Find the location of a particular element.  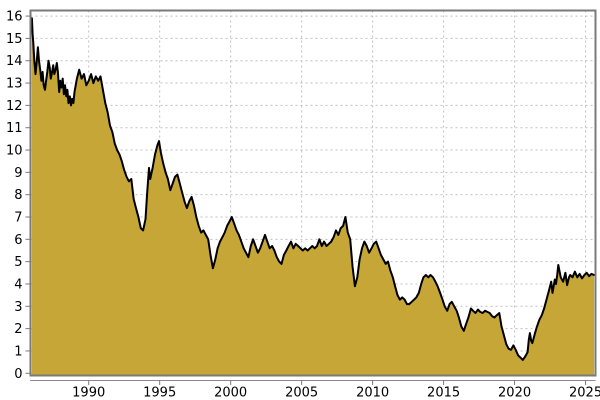

y-tick-label: 16 is located at coordinates (14, 17).